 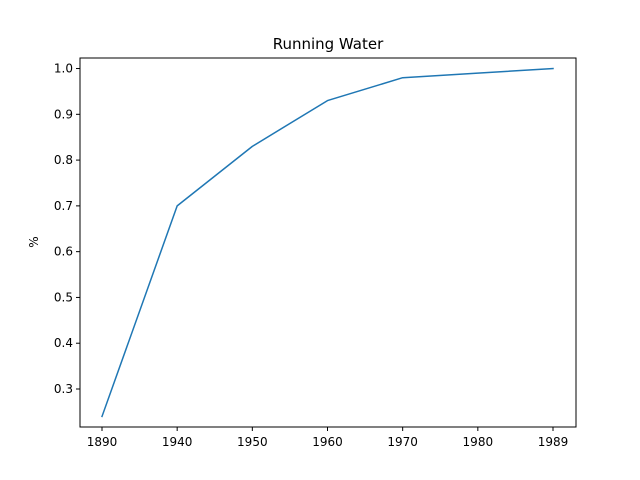 I want to click on y-tick-label: 0.7, so click(x=63, y=206).